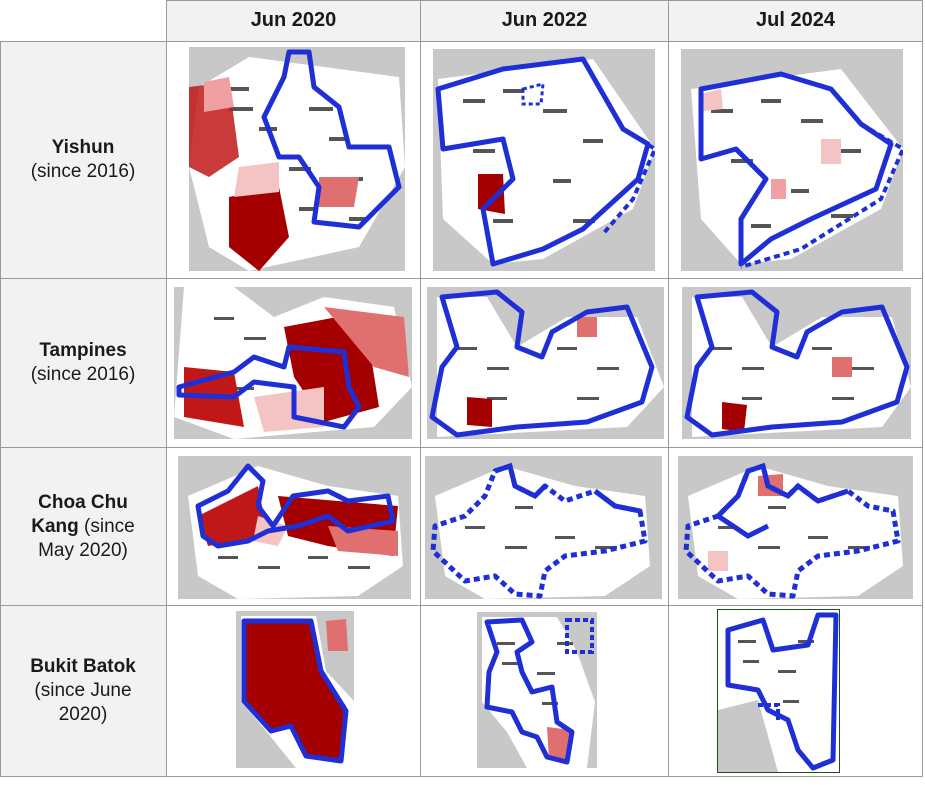 The width and height of the screenshot is (925, 785). I want to click on map-tampines-jun-2020, so click(293, 363).